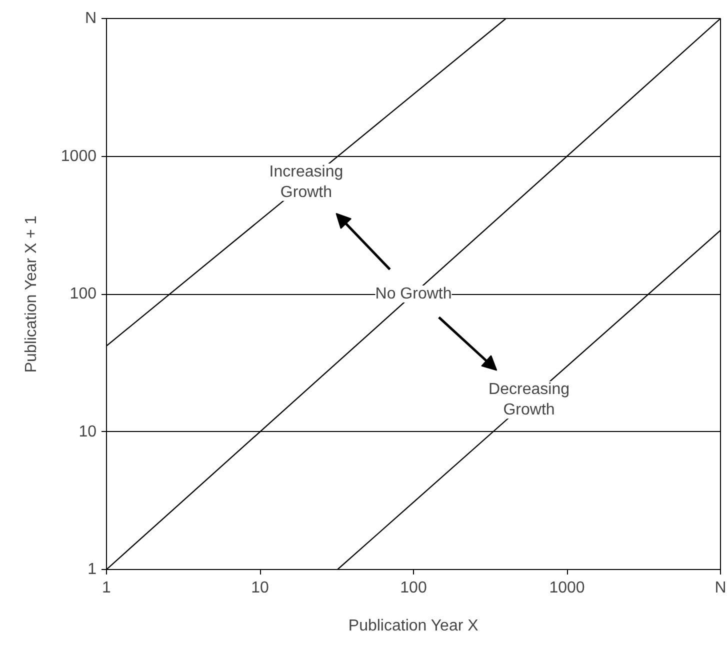  I want to click on x-tick-label: 1000, so click(567, 588).